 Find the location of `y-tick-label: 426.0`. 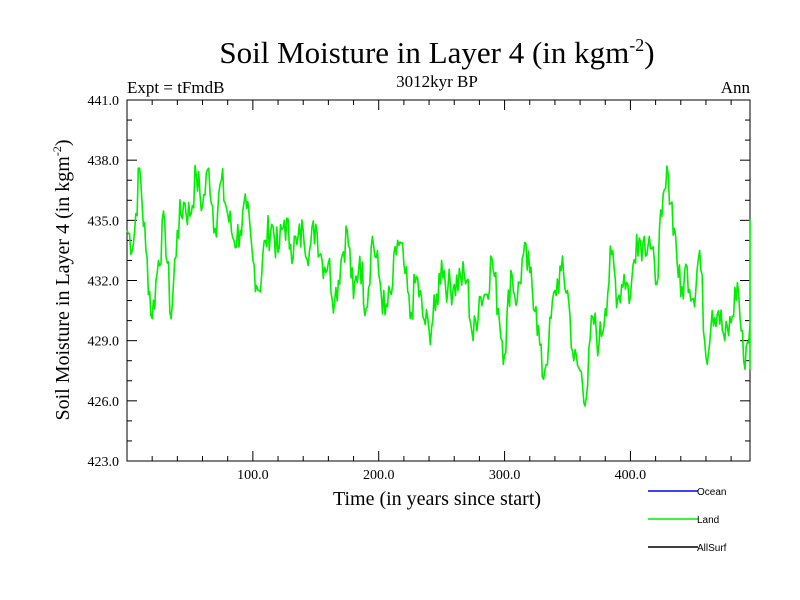

y-tick-label: 426.0 is located at coordinates (104, 402).